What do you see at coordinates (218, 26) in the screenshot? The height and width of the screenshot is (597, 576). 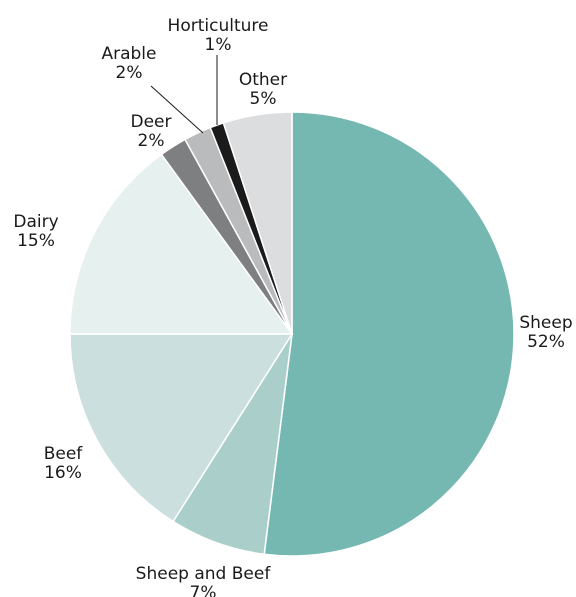 I see `slice-label-name: Horticulture` at bounding box center [218, 26].